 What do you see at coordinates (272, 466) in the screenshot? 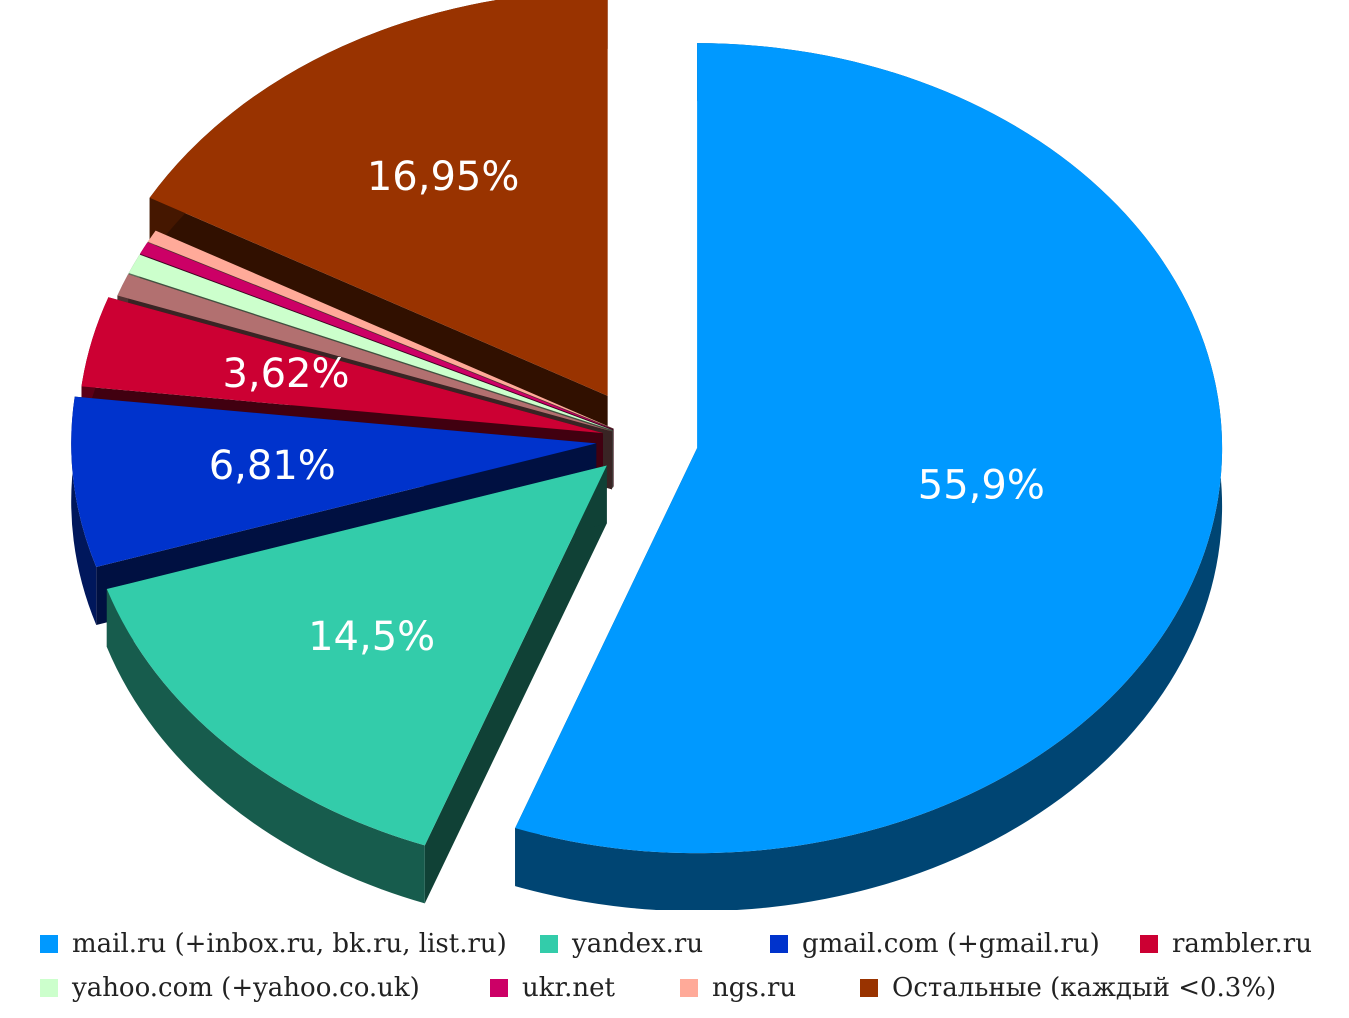
I see `slice-label-2: 6,81%` at bounding box center [272, 466].